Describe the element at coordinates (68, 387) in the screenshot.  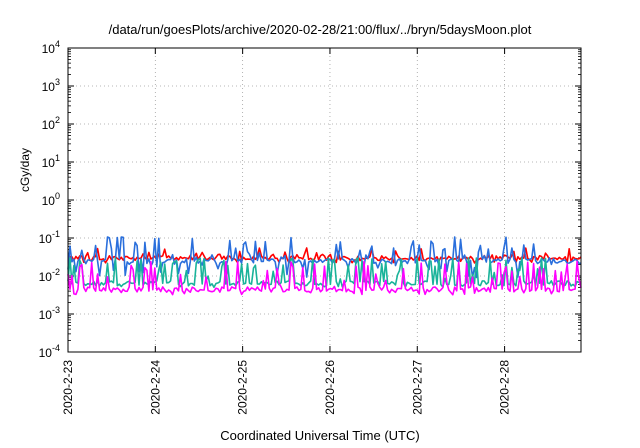
I see `x-tick-label: 2020-2-23` at that location.